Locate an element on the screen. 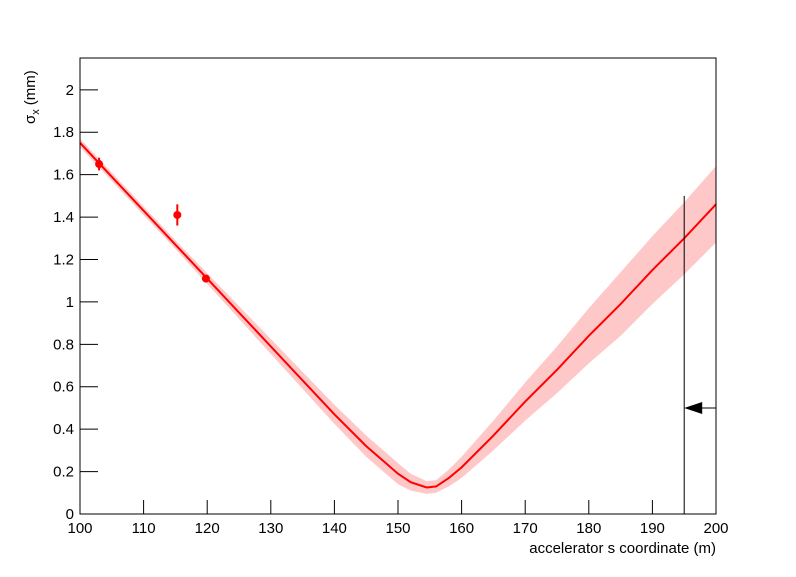 The height and width of the screenshot is (577, 796). y-tick-label: 0.8 is located at coordinates (63, 344).